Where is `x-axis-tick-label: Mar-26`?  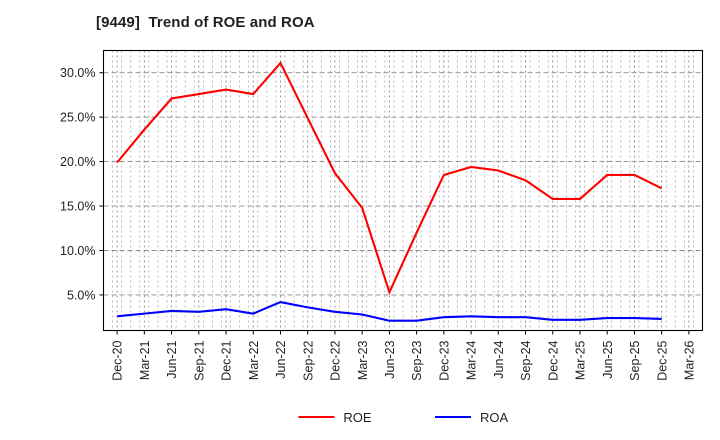 x-axis-tick-label: Mar-26 is located at coordinates (689, 360).